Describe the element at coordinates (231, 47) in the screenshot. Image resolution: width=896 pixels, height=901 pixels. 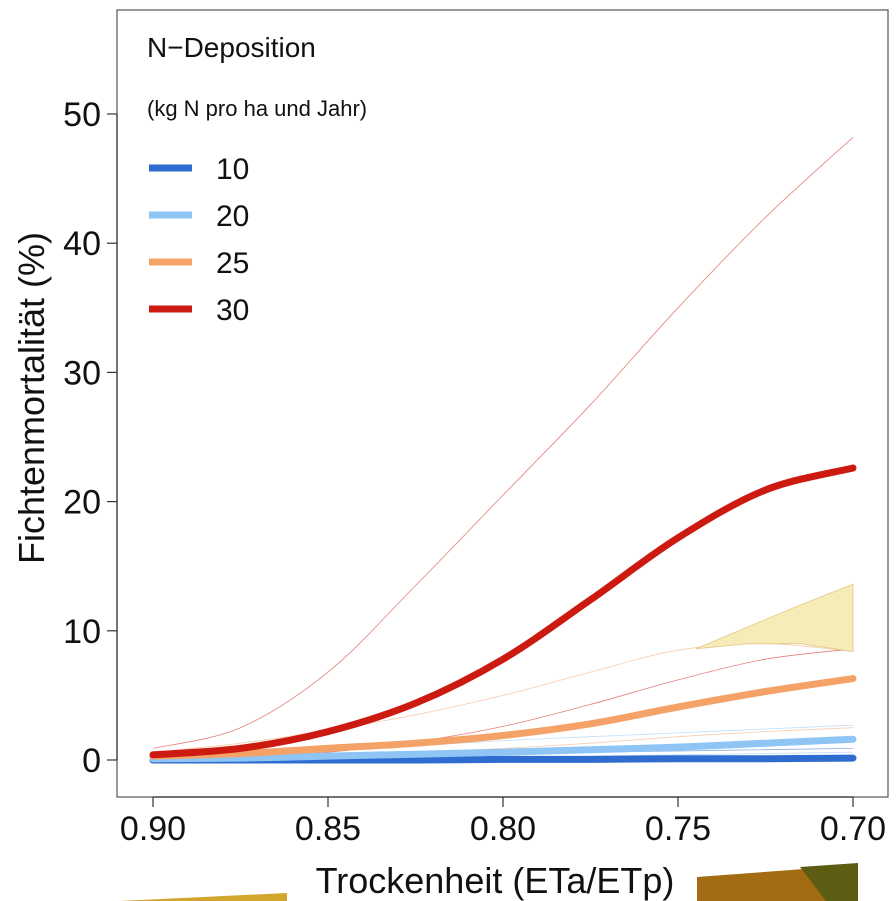
I see `legend-title: N−Deposition` at that location.